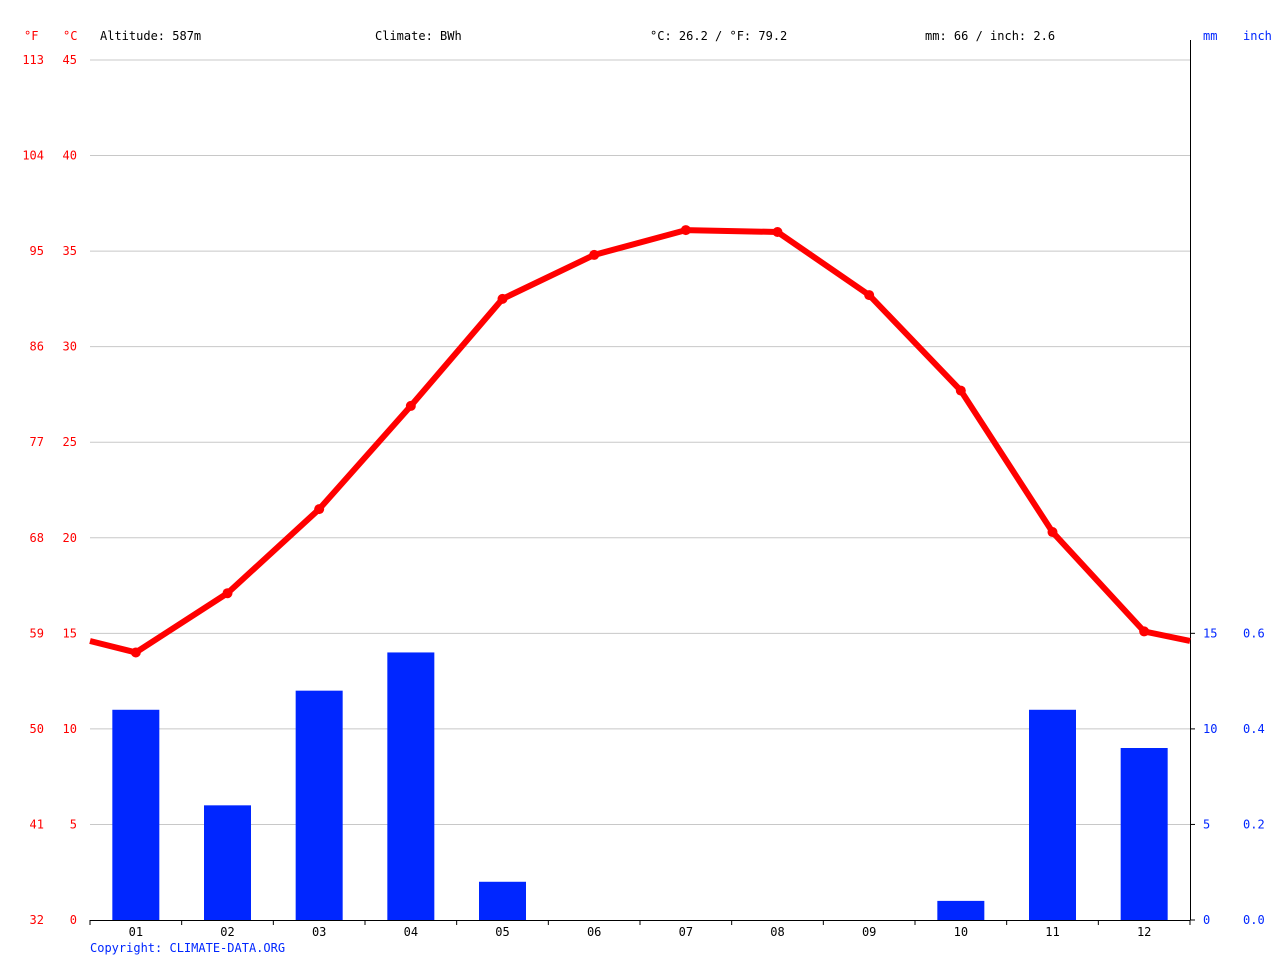 Image resolution: width=1280 pixels, height=960 pixels. What do you see at coordinates (33, 156) in the screenshot?
I see `tick-label-fahrenheit: 104` at bounding box center [33, 156].